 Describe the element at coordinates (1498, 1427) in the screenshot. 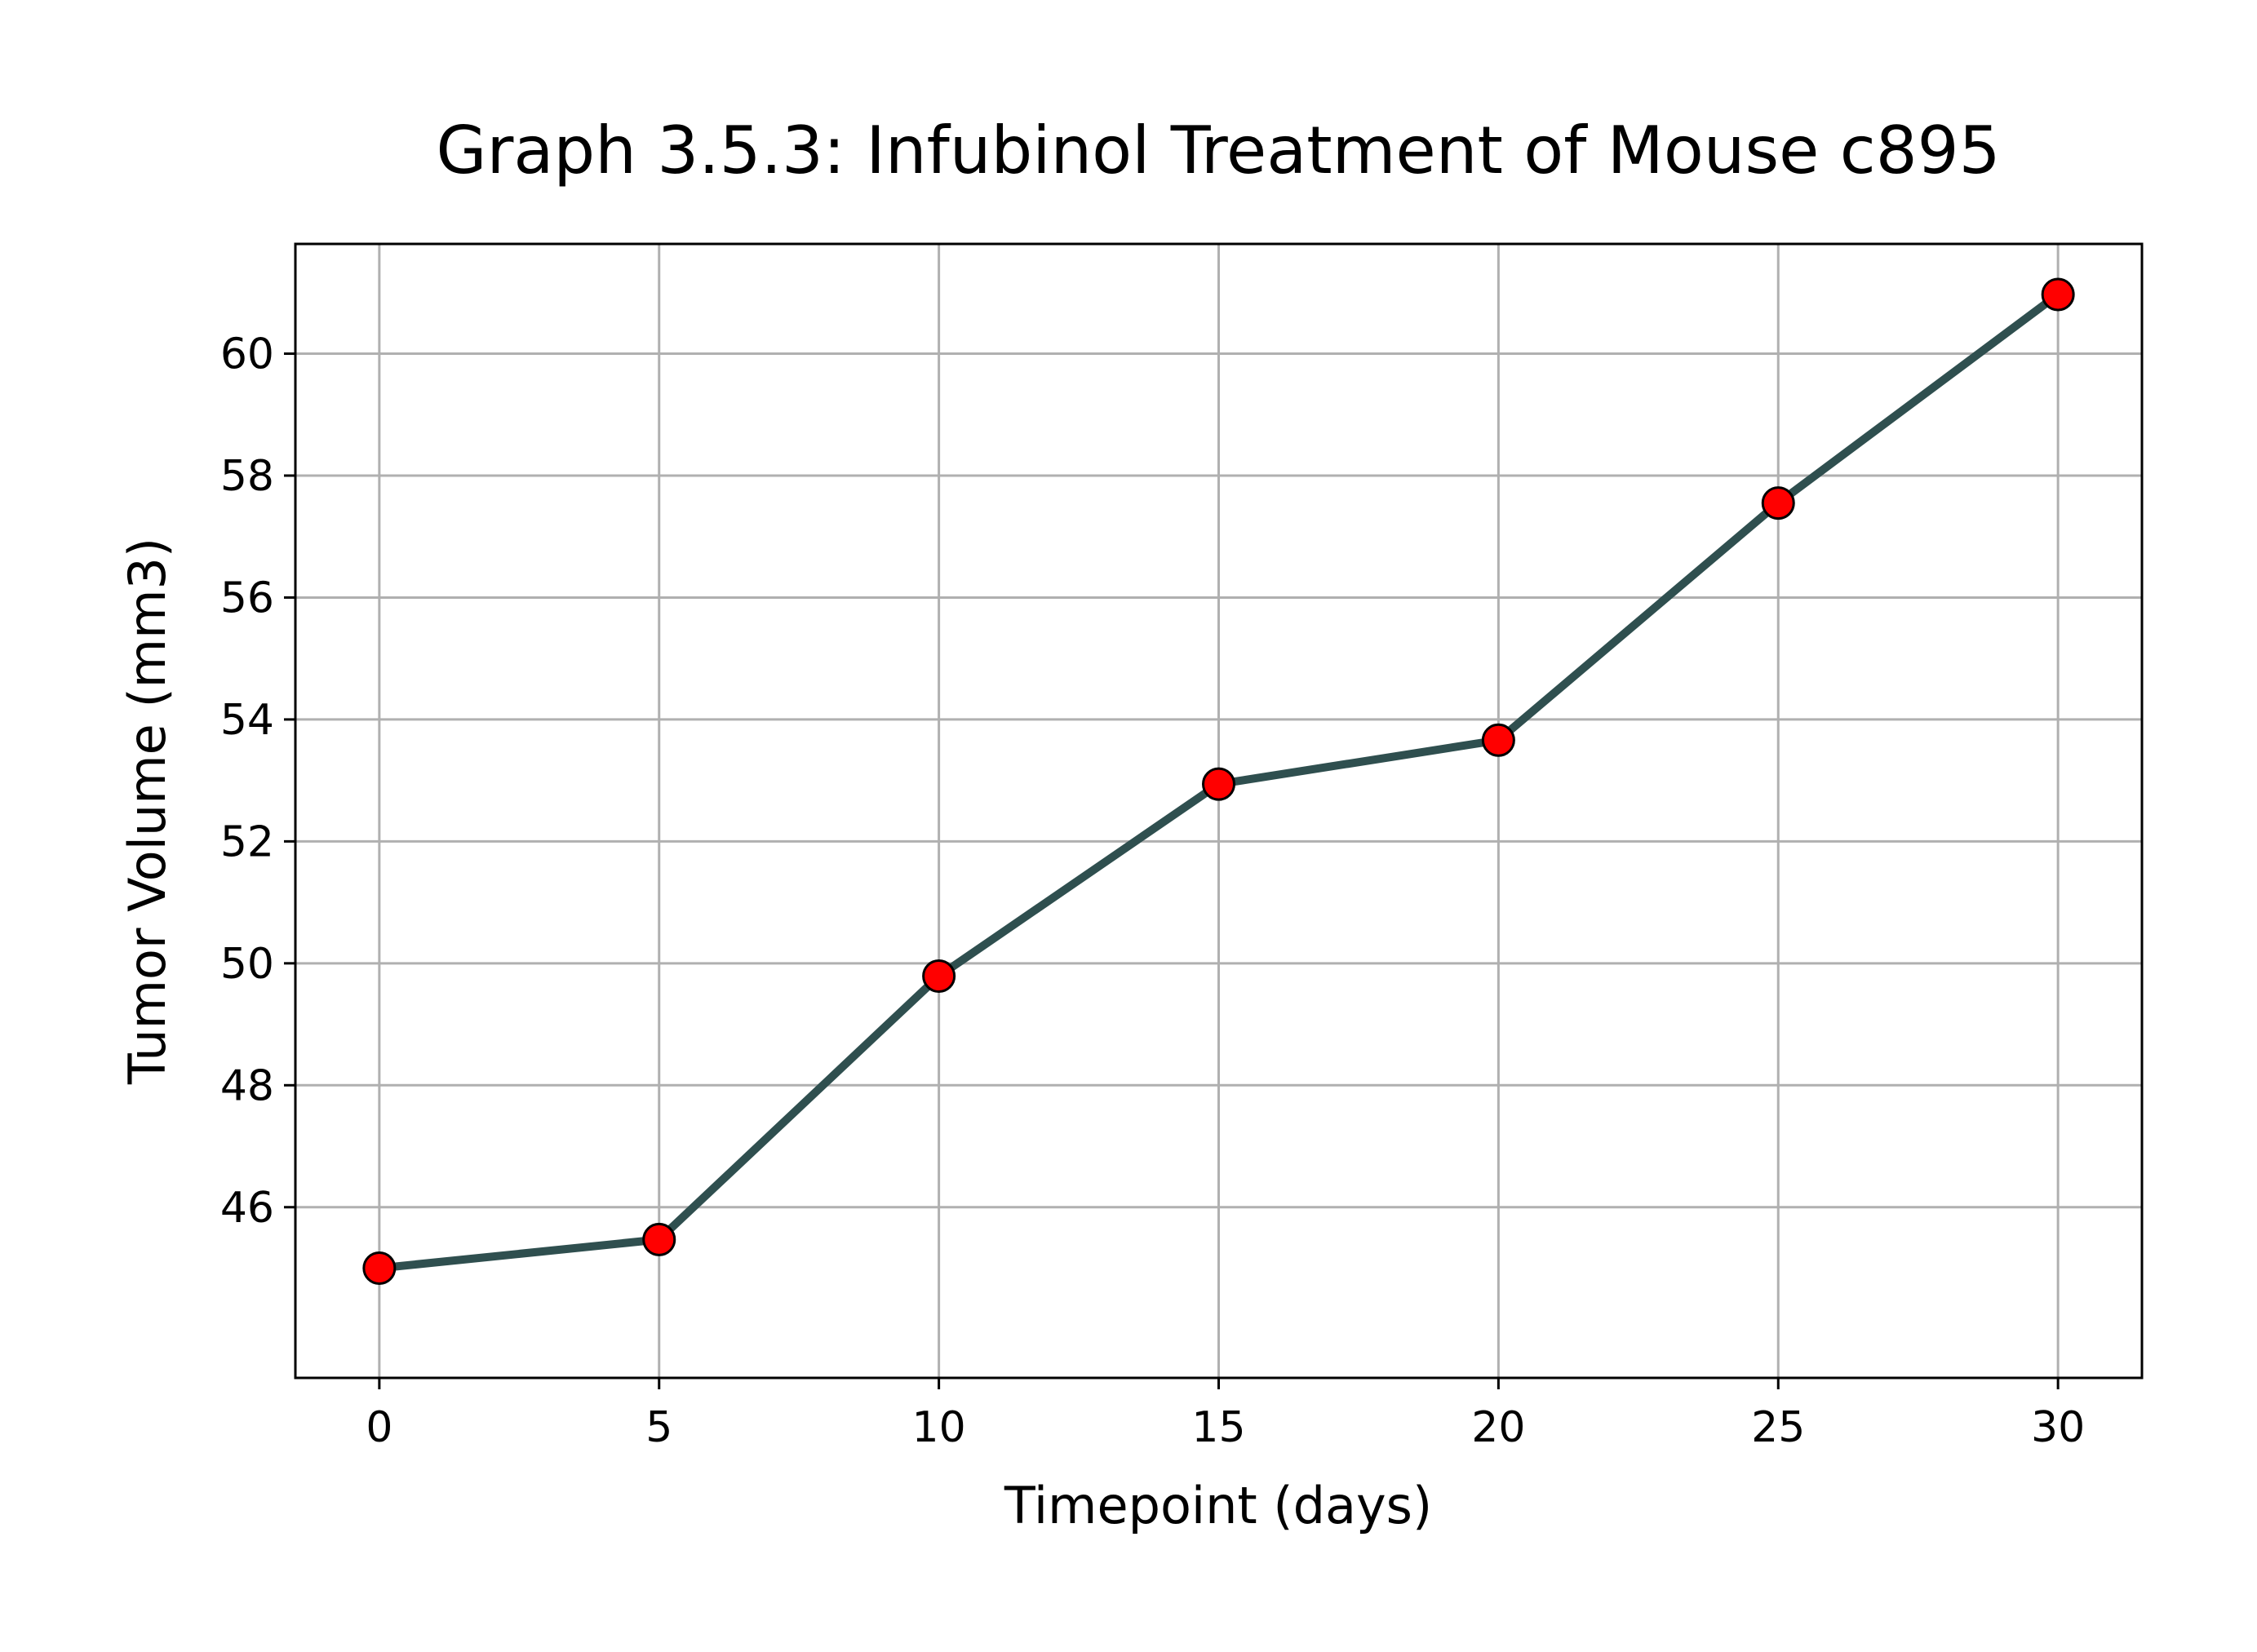

I see `x-tick-label: 20` at that location.